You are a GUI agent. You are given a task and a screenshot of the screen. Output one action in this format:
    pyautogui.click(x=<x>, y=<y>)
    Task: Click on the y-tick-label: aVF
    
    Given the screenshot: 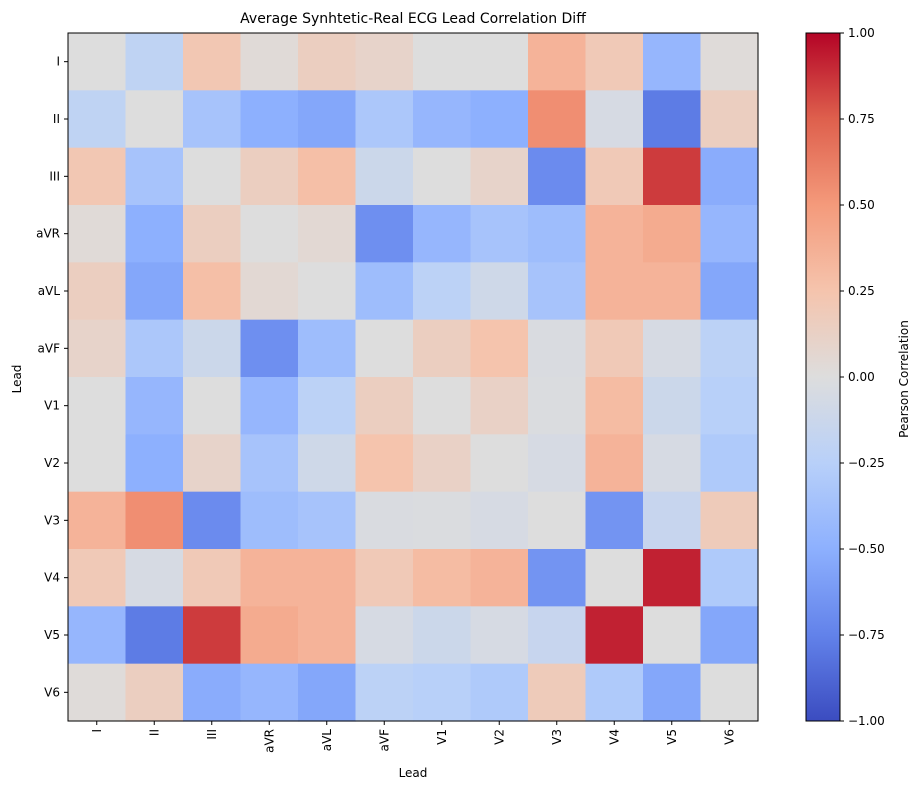 What is the action you would take?
    pyautogui.click(x=49, y=348)
    